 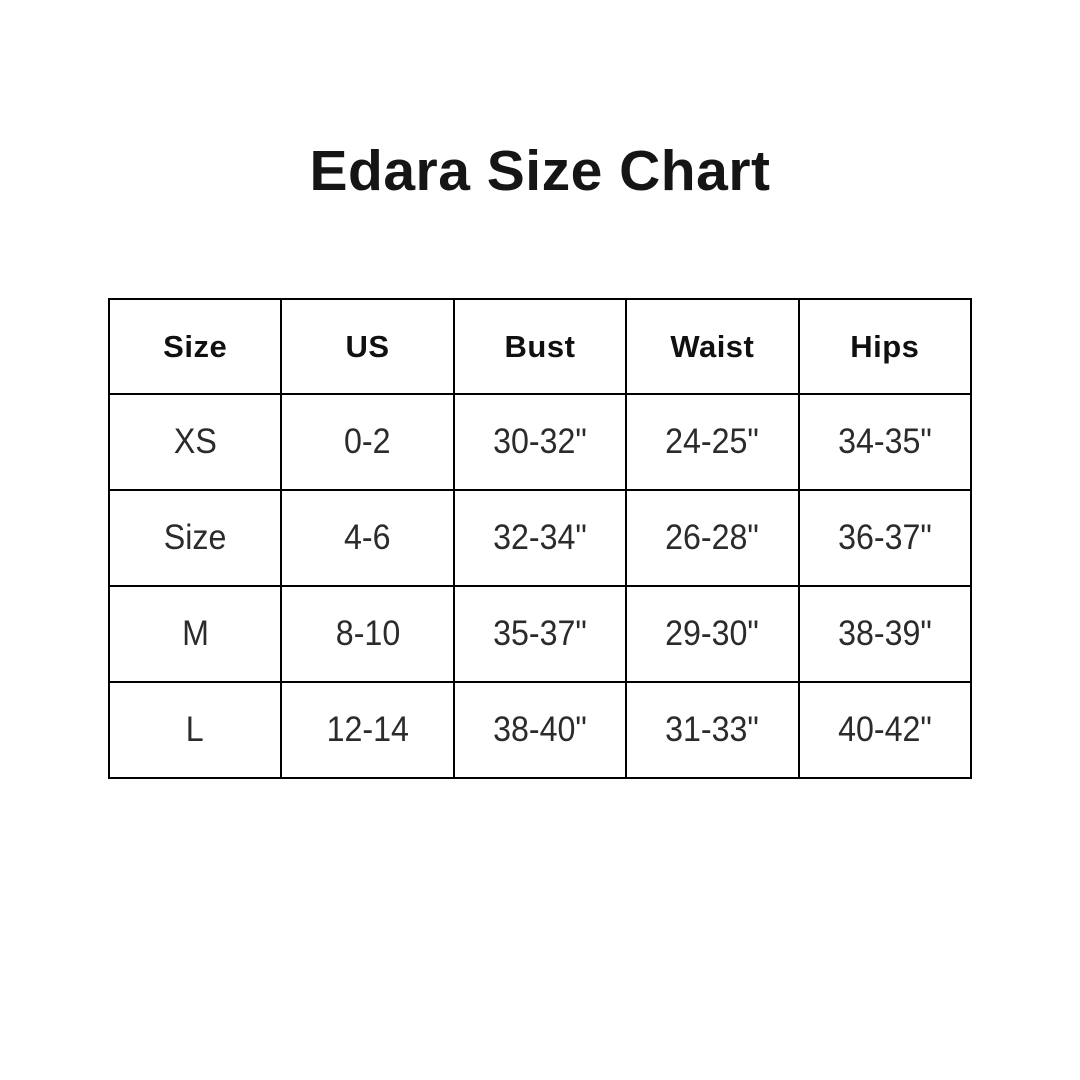 What do you see at coordinates (540, 171) in the screenshot?
I see `page-title: Edara Size Chart` at bounding box center [540, 171].